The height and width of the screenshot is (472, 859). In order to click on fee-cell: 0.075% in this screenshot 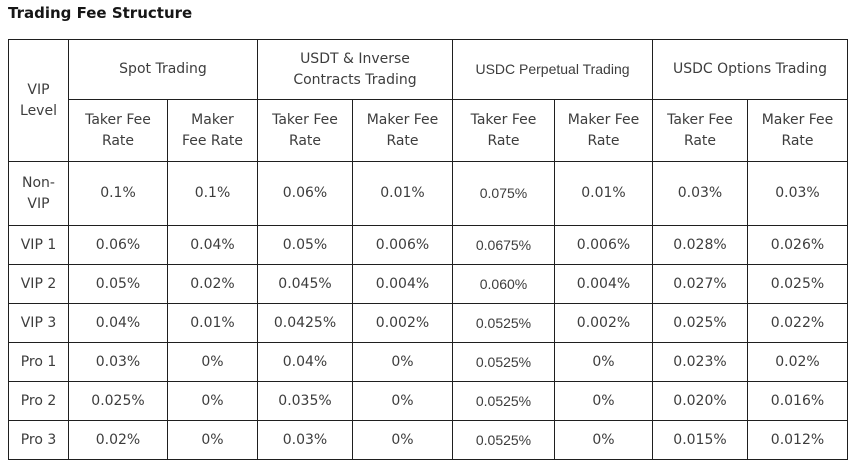, I will do `click(503, 193)`.